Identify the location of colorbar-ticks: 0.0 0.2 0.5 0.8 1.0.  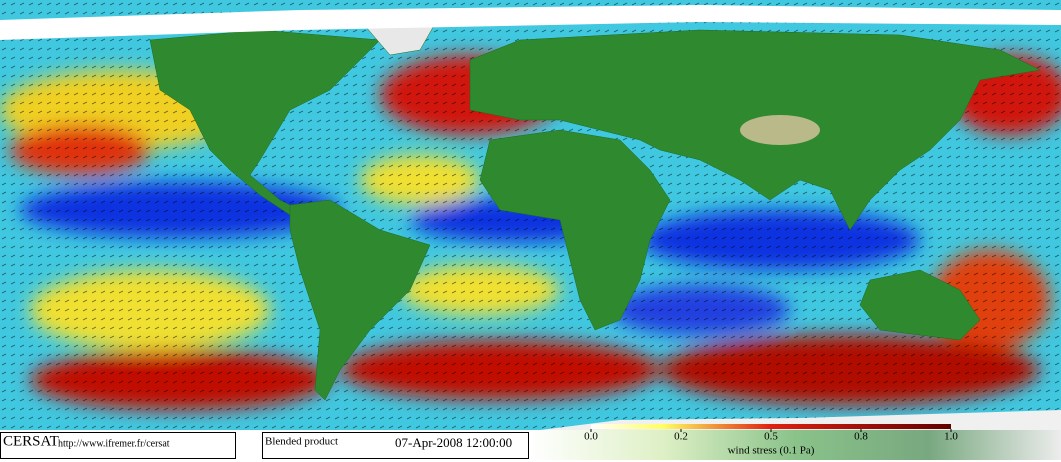
(771, 436).